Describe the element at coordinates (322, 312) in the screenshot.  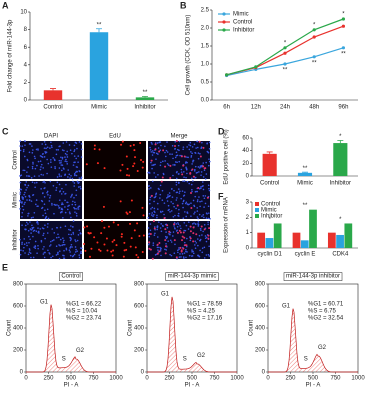
I see `stat: %S = 6.75` at that location.